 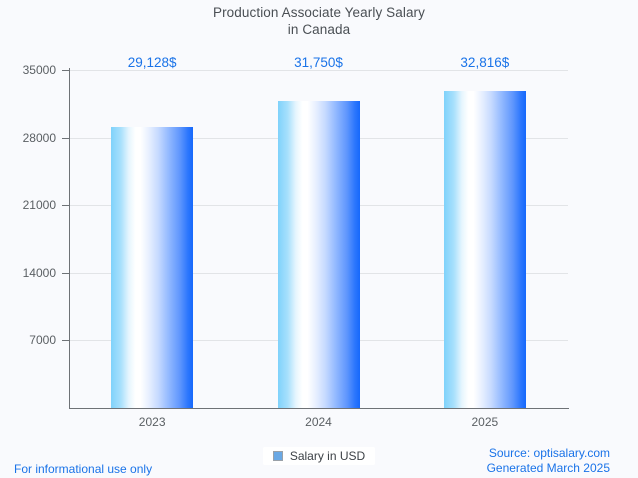 I want to click on chart-title-line-2: in Canada, so click(x=319, y=29).